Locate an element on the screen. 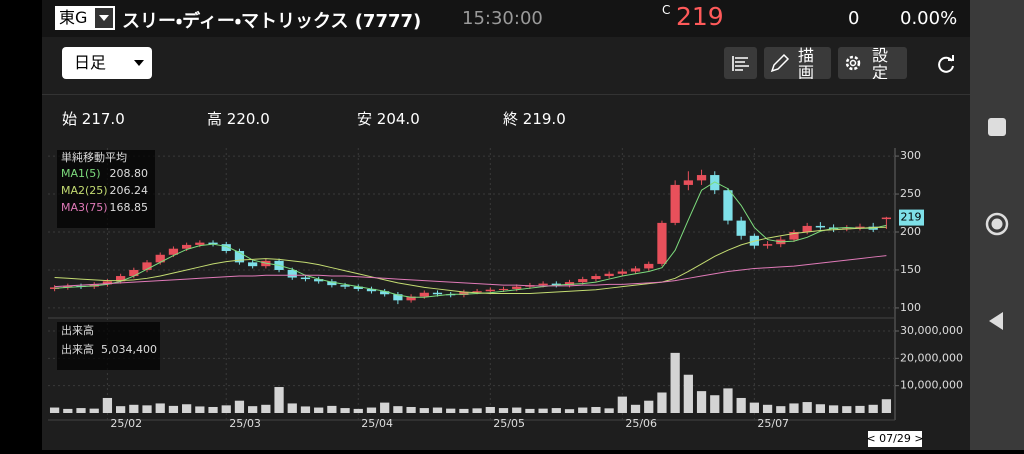  gear-icon is located at coordinates (853, 63).